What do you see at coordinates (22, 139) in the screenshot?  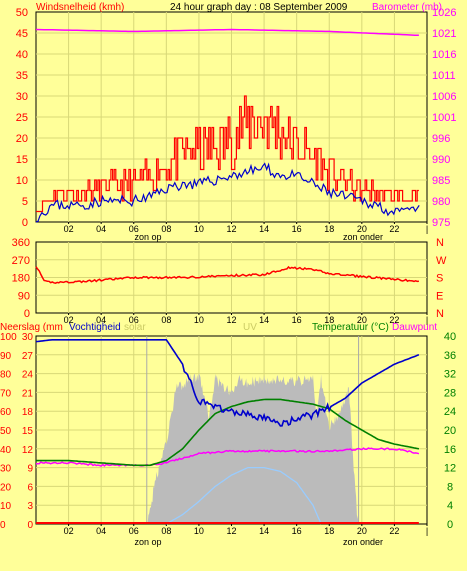 I see `wind-left-tick: 20` at bounding box center [22, 139].